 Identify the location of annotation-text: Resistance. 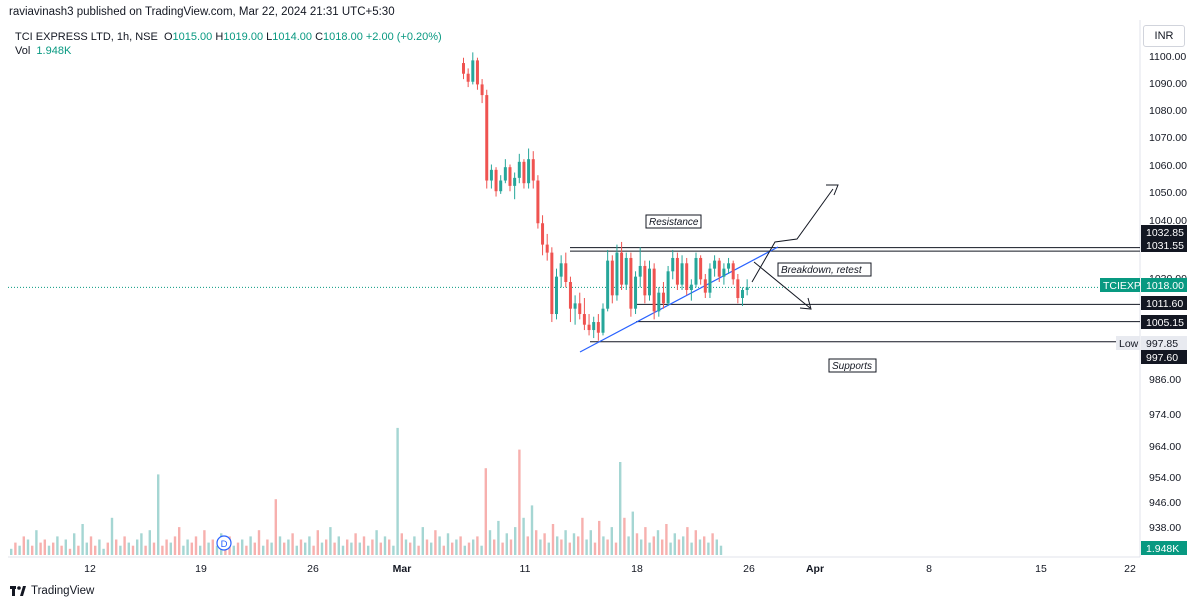
(674, 222).